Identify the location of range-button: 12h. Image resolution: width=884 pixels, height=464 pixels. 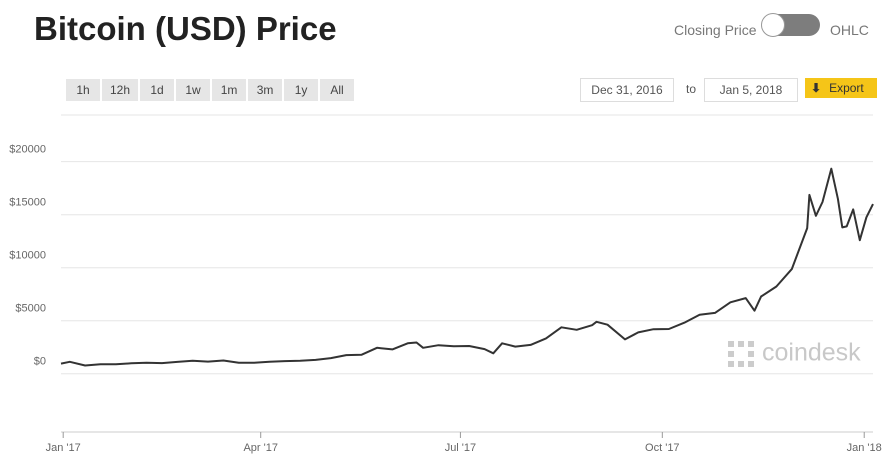
(120, 90).